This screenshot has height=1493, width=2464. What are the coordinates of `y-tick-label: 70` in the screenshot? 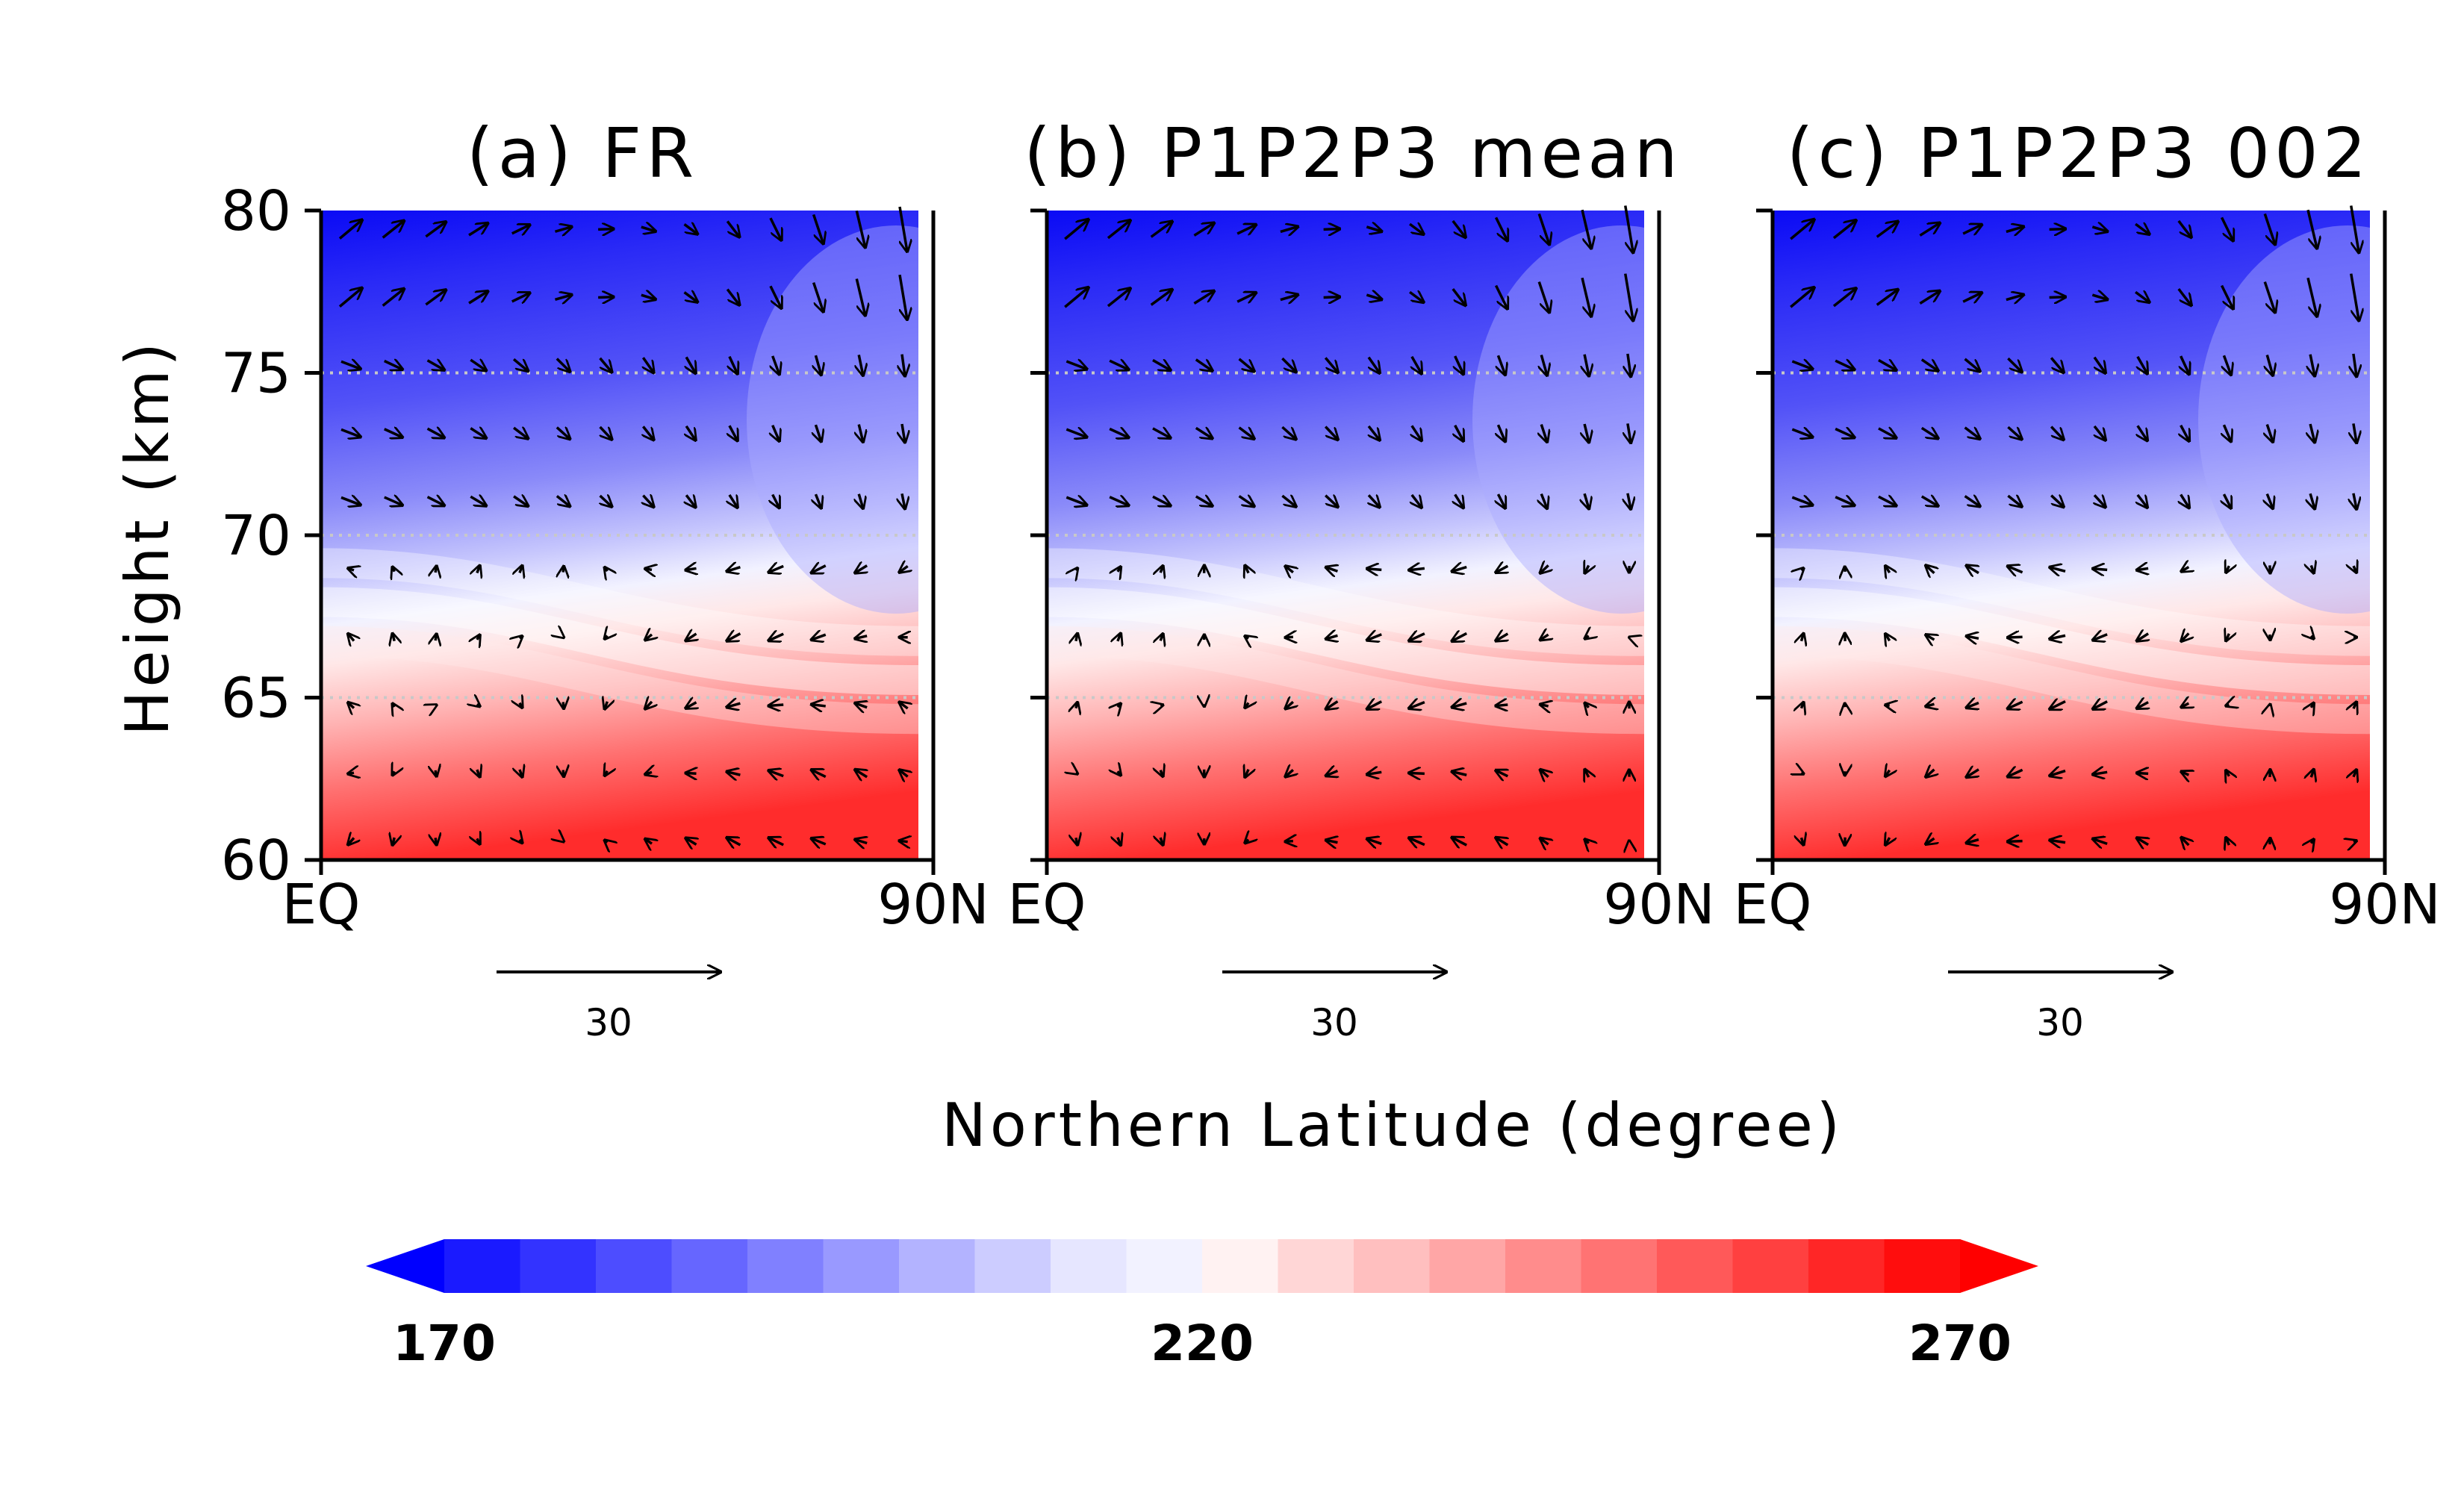 It's located at (256, 536).